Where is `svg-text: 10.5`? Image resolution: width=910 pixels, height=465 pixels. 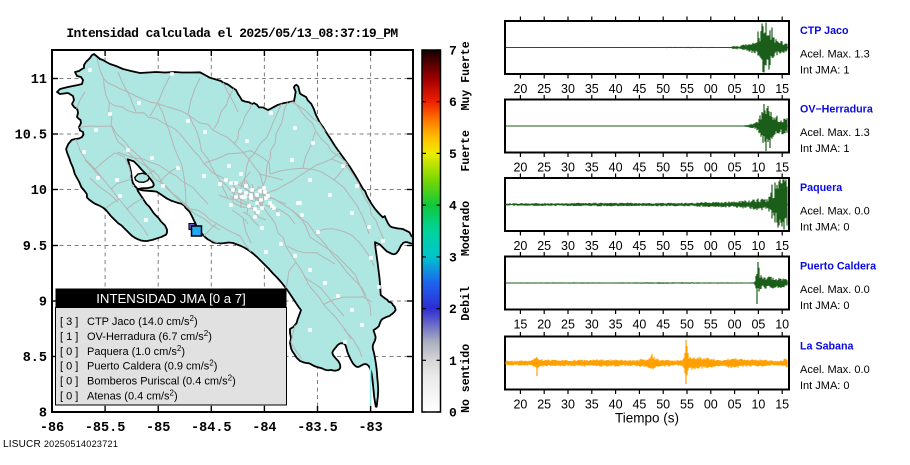 svg-text: 10.5 is located at coordinates (31, 136).